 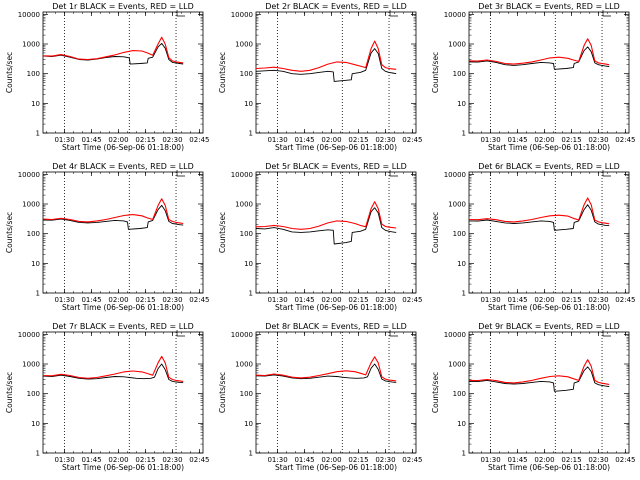 I want to click on panel-title: Det 5r BLACK = Events, RED = LLD, so click(x=336, y=166).